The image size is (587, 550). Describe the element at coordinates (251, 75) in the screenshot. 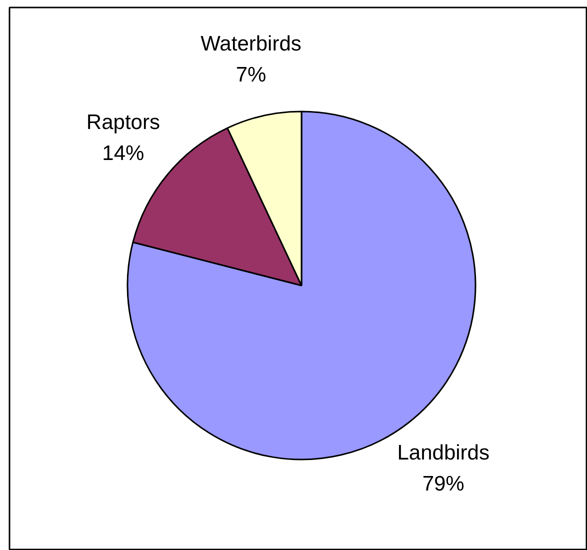

I see `data-label: 7%` at that location.